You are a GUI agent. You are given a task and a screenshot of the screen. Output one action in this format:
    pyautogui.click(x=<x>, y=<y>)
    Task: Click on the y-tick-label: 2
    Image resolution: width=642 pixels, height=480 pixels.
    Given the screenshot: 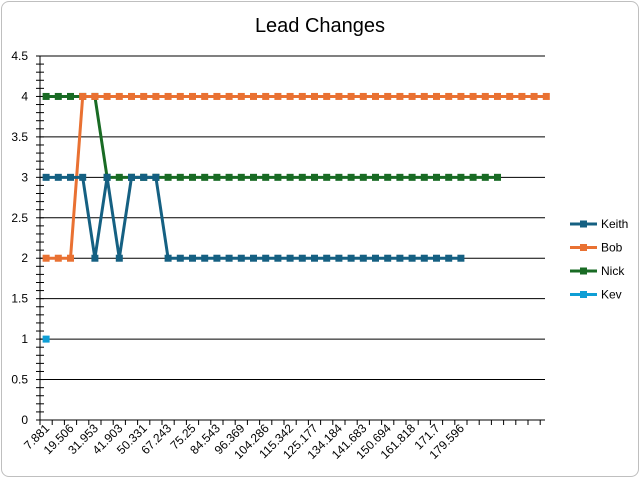 What is the action you would take?
    pyautogui.click(x=24, y=258)
    